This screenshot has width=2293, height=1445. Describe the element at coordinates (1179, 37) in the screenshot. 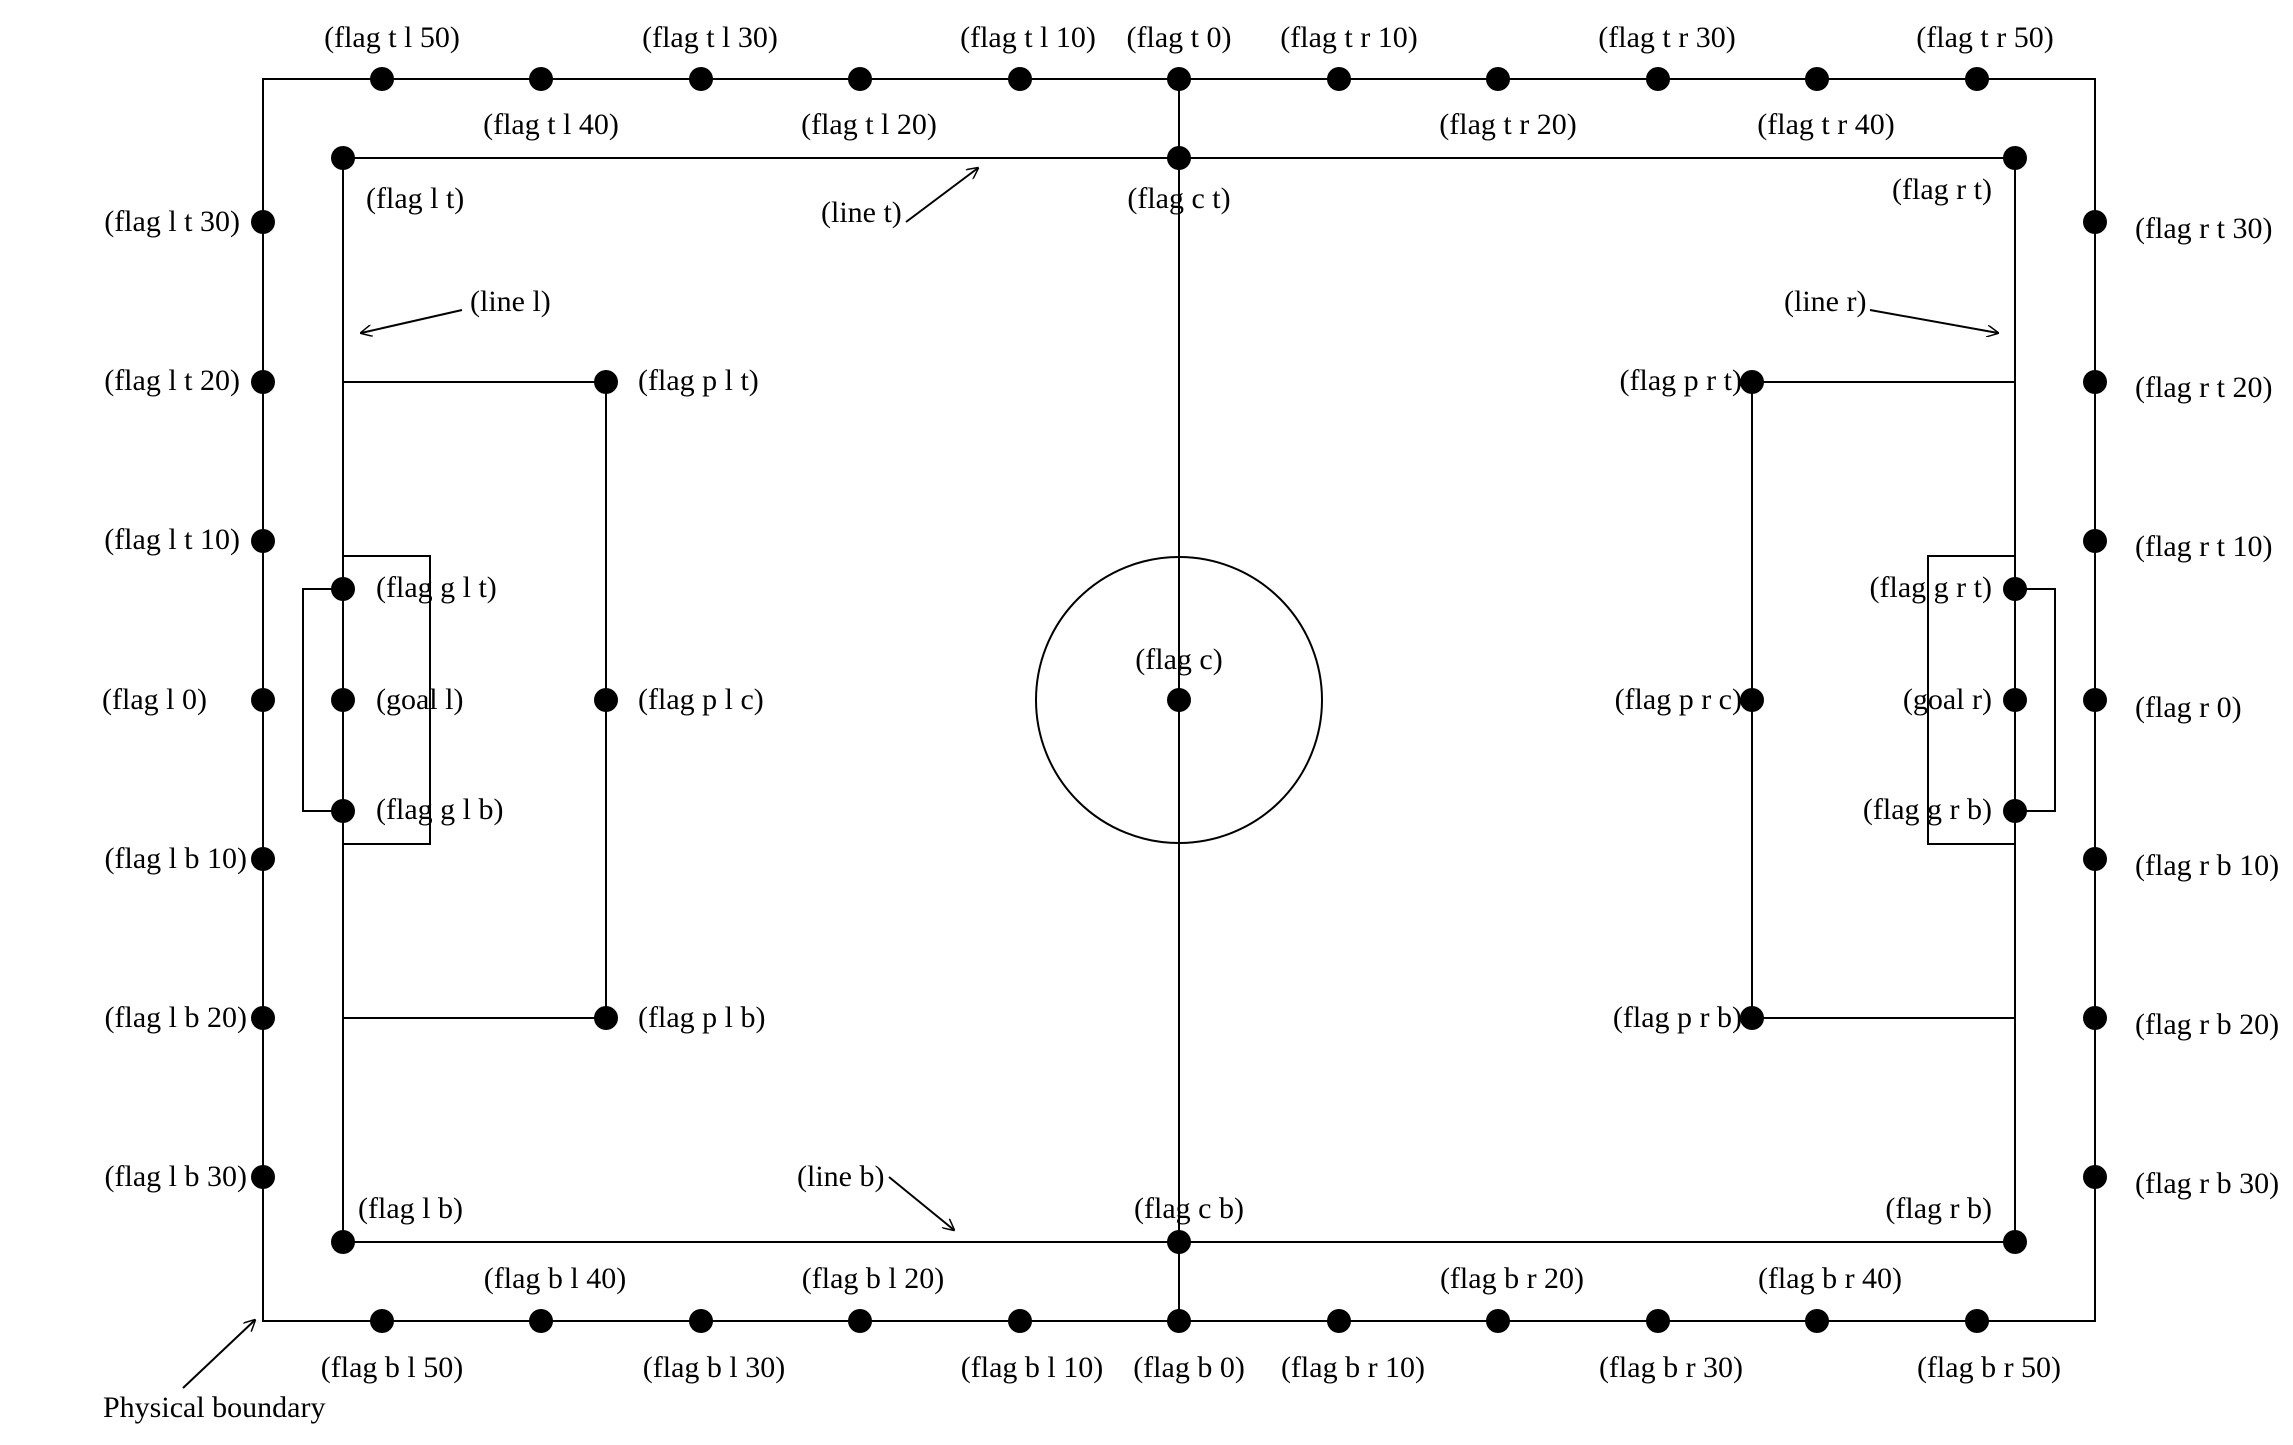

I see `label-flag-t-0: (flag t 0)` at that location.